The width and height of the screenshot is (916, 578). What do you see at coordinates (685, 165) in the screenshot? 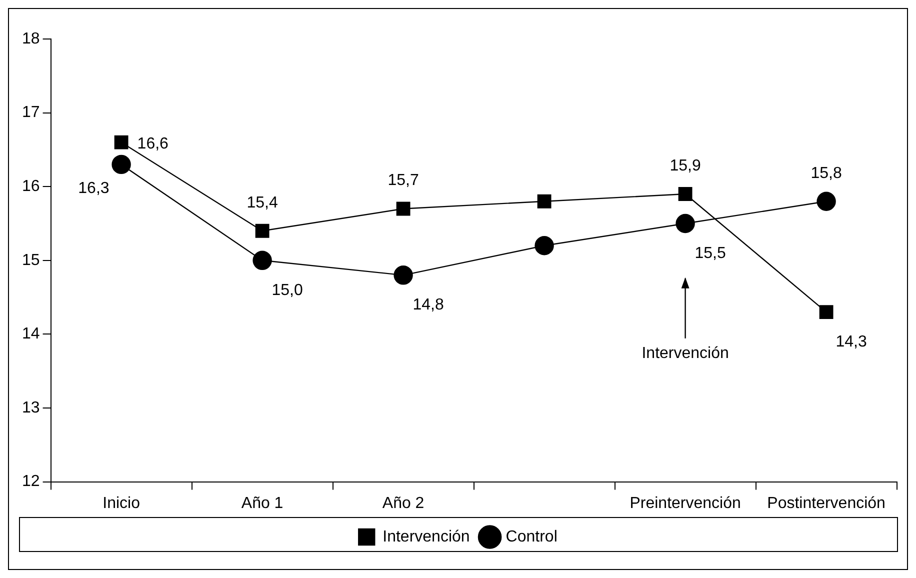
I see `data-label: 15,9` at bounding box center [685, 165].